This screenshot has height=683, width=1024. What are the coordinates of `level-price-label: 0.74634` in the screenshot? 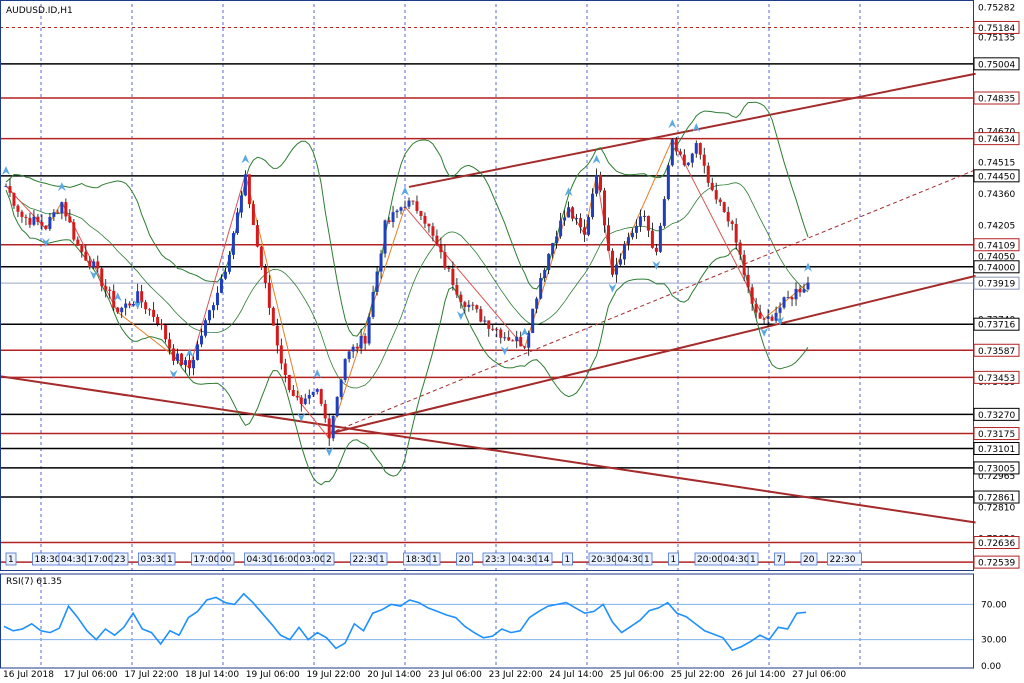 It's located at (996, 140).